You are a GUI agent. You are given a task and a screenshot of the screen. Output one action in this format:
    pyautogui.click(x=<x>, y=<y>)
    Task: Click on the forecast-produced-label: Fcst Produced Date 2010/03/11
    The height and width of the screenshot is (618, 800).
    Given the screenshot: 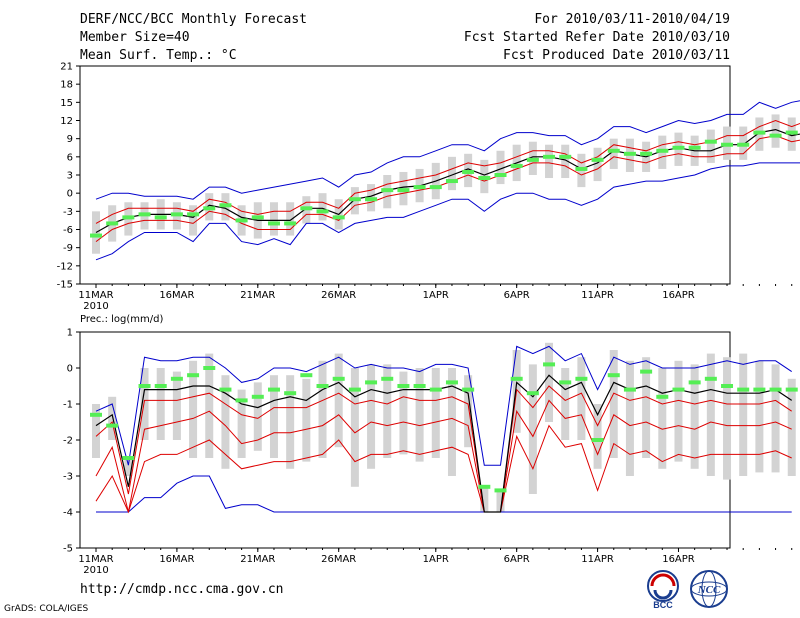 What is the action you would take?
    pyautogui.click(x=616, y=55)
    